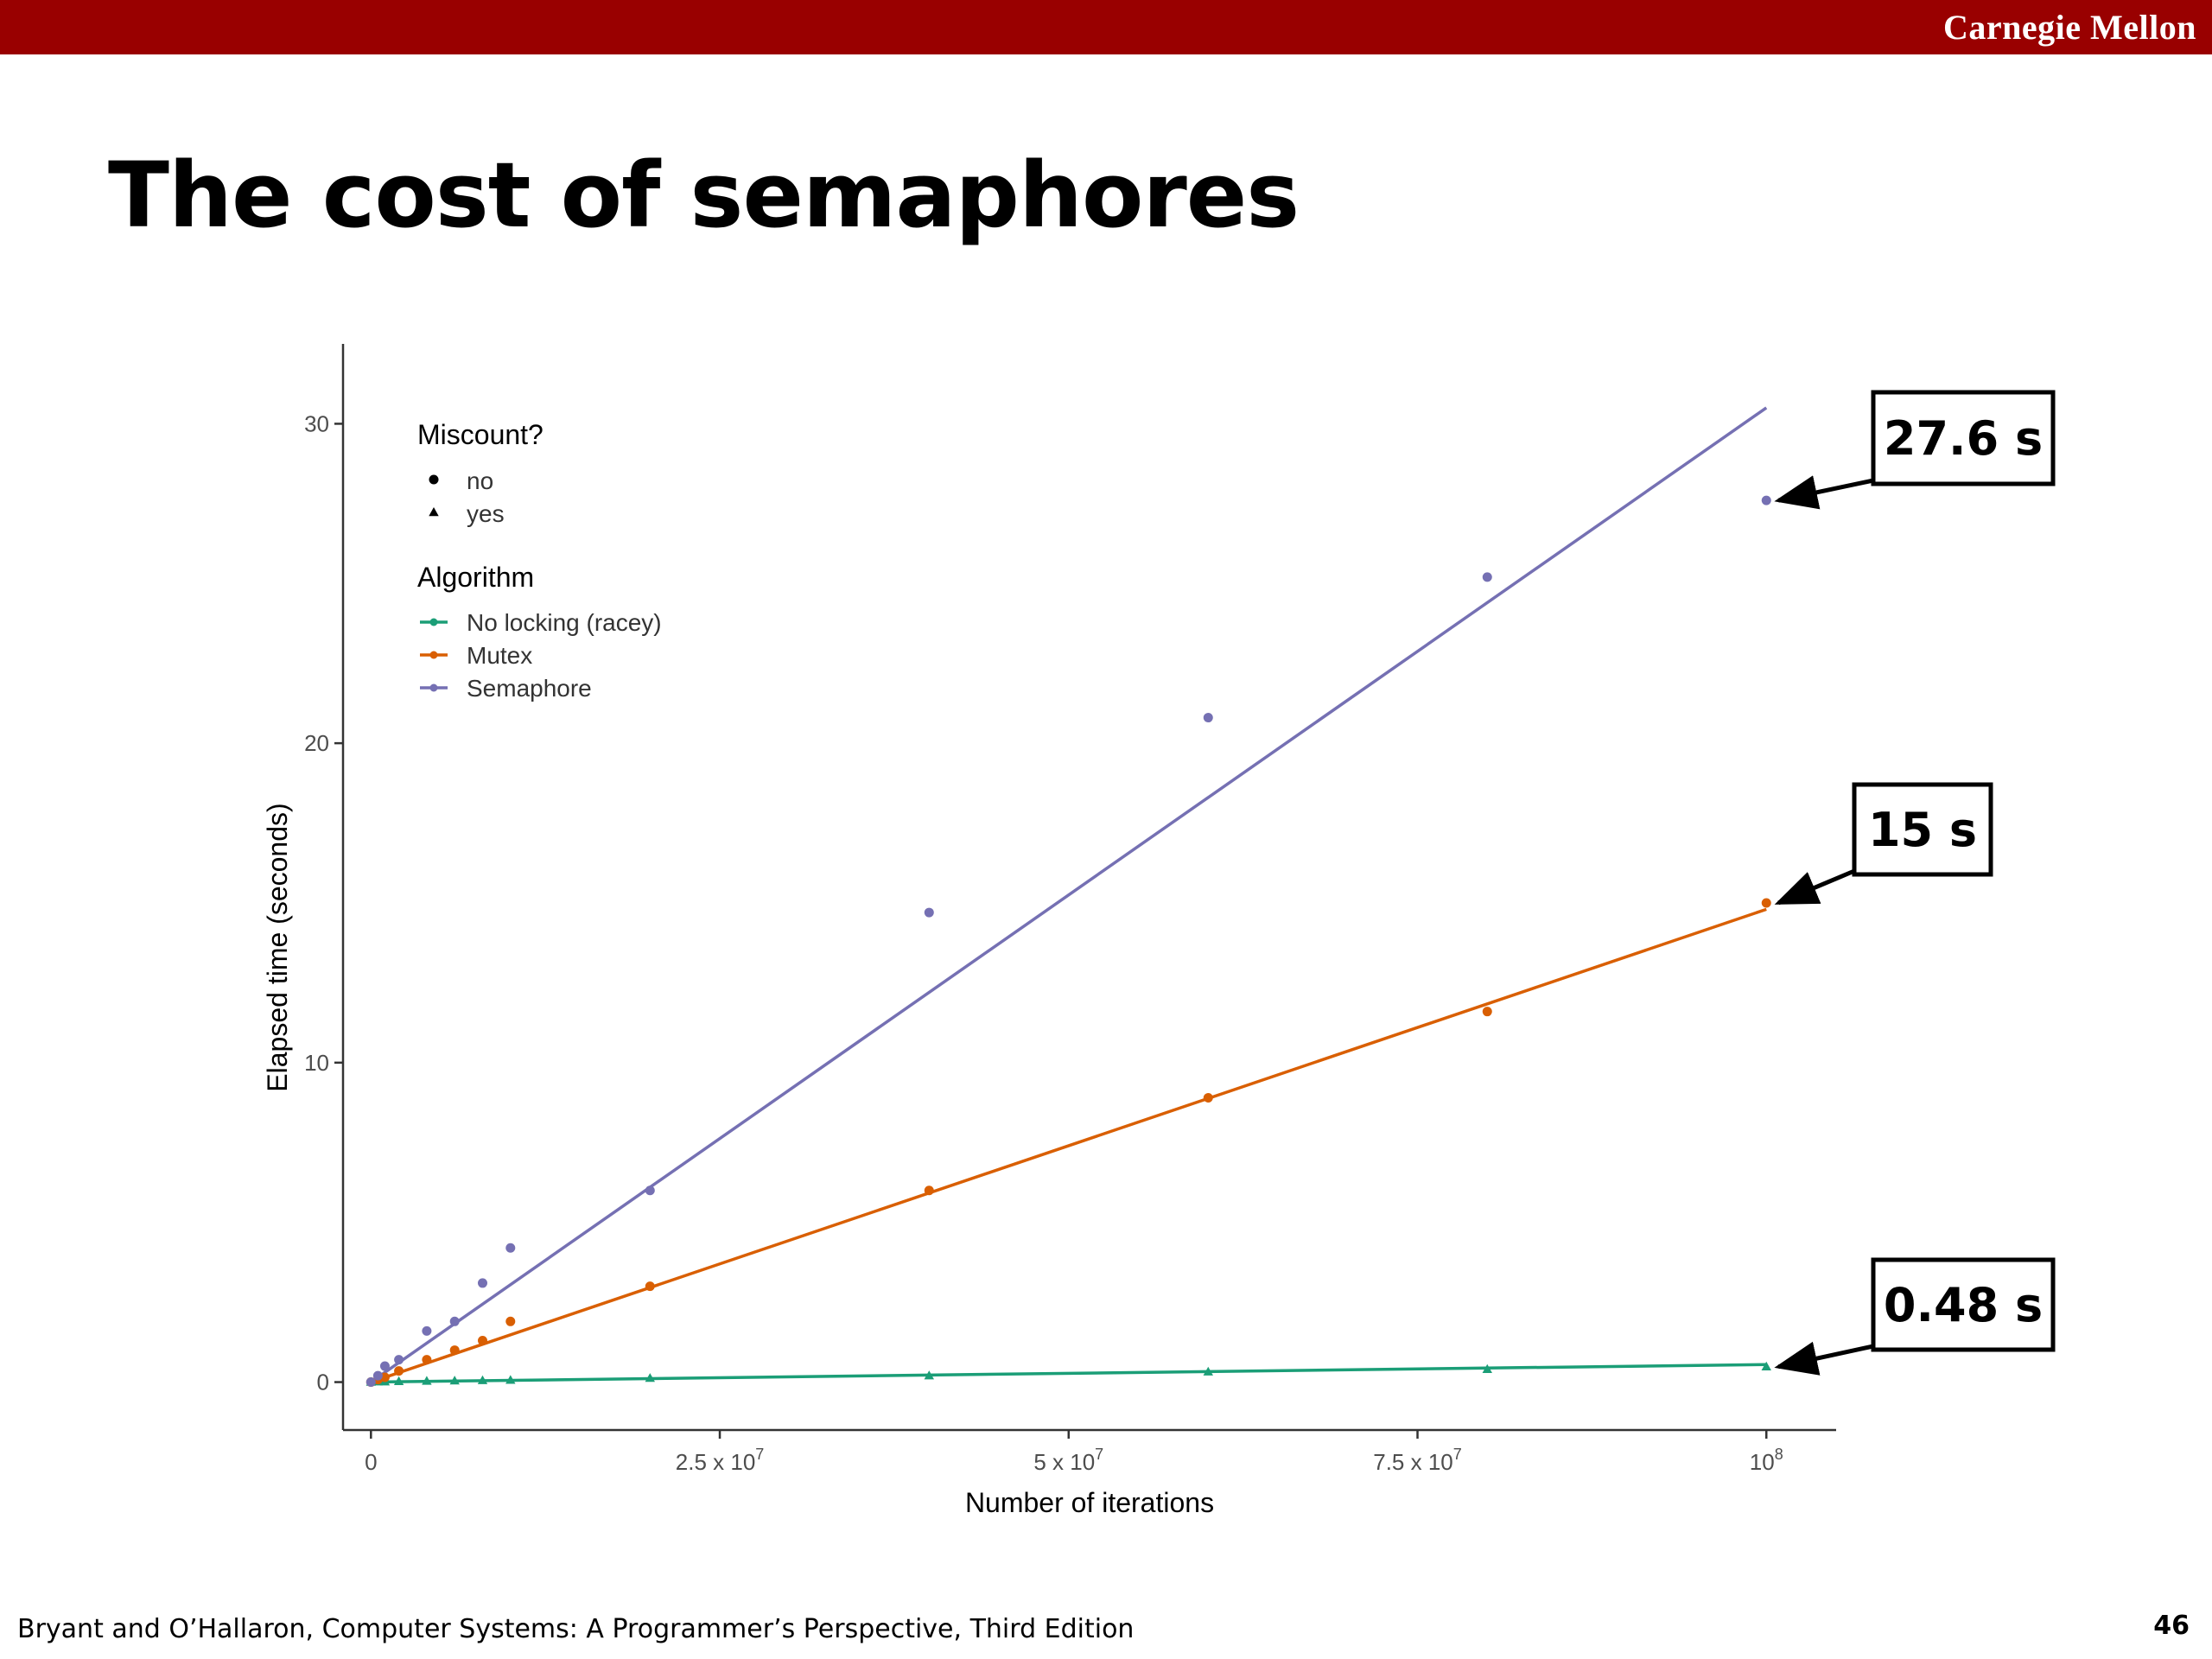 The width and height of the screenshot is (2212, 1659). Describe the element at coordinates (2069, 27) in the screenshot. I see `brand-name: Carnegie Mellon` at that location.